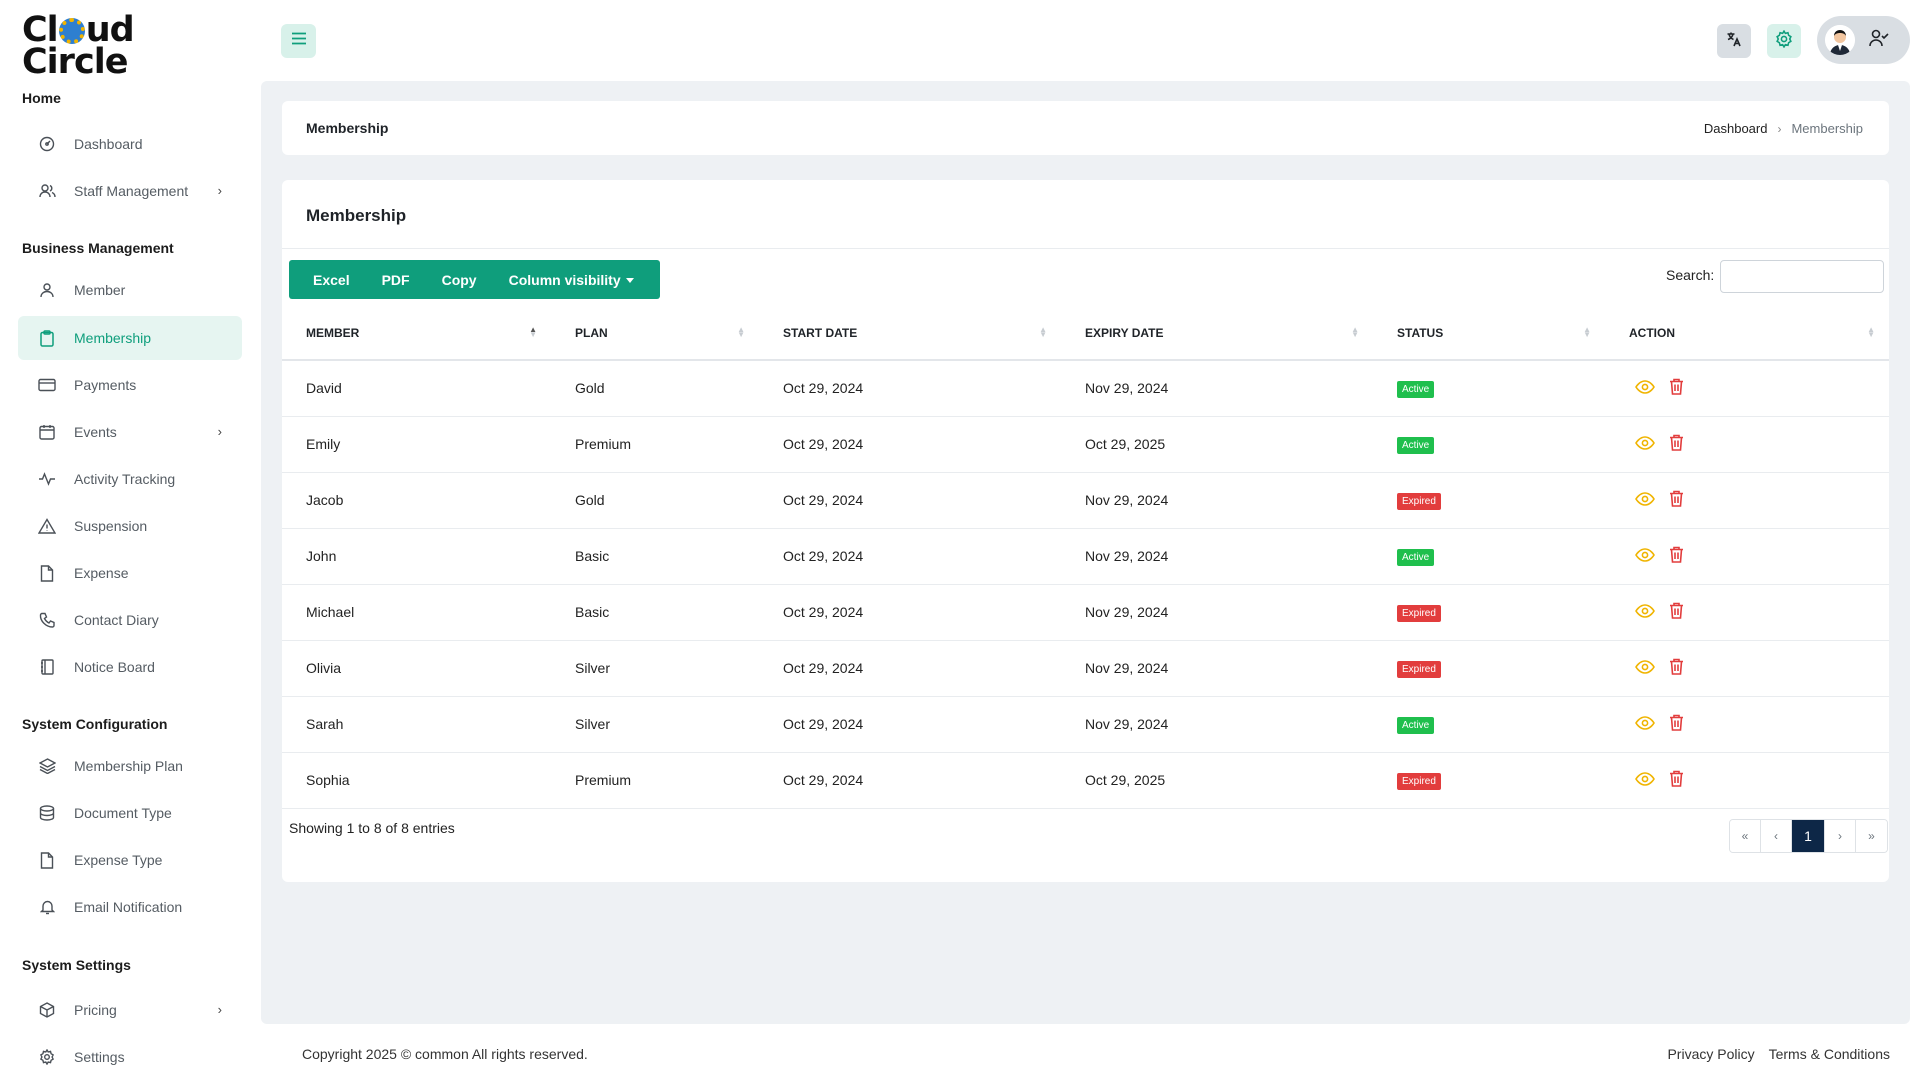  Describe the element at coordinates (130, 432) in the screenshot. I see `sidebar-item-events: Events ›` at that location.